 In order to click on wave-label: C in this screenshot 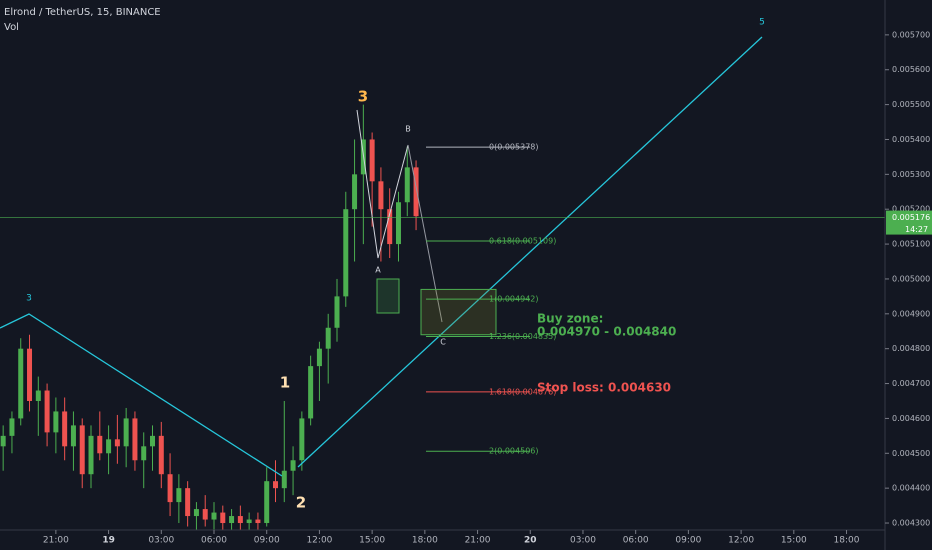, I will do `click(443, 342)`.